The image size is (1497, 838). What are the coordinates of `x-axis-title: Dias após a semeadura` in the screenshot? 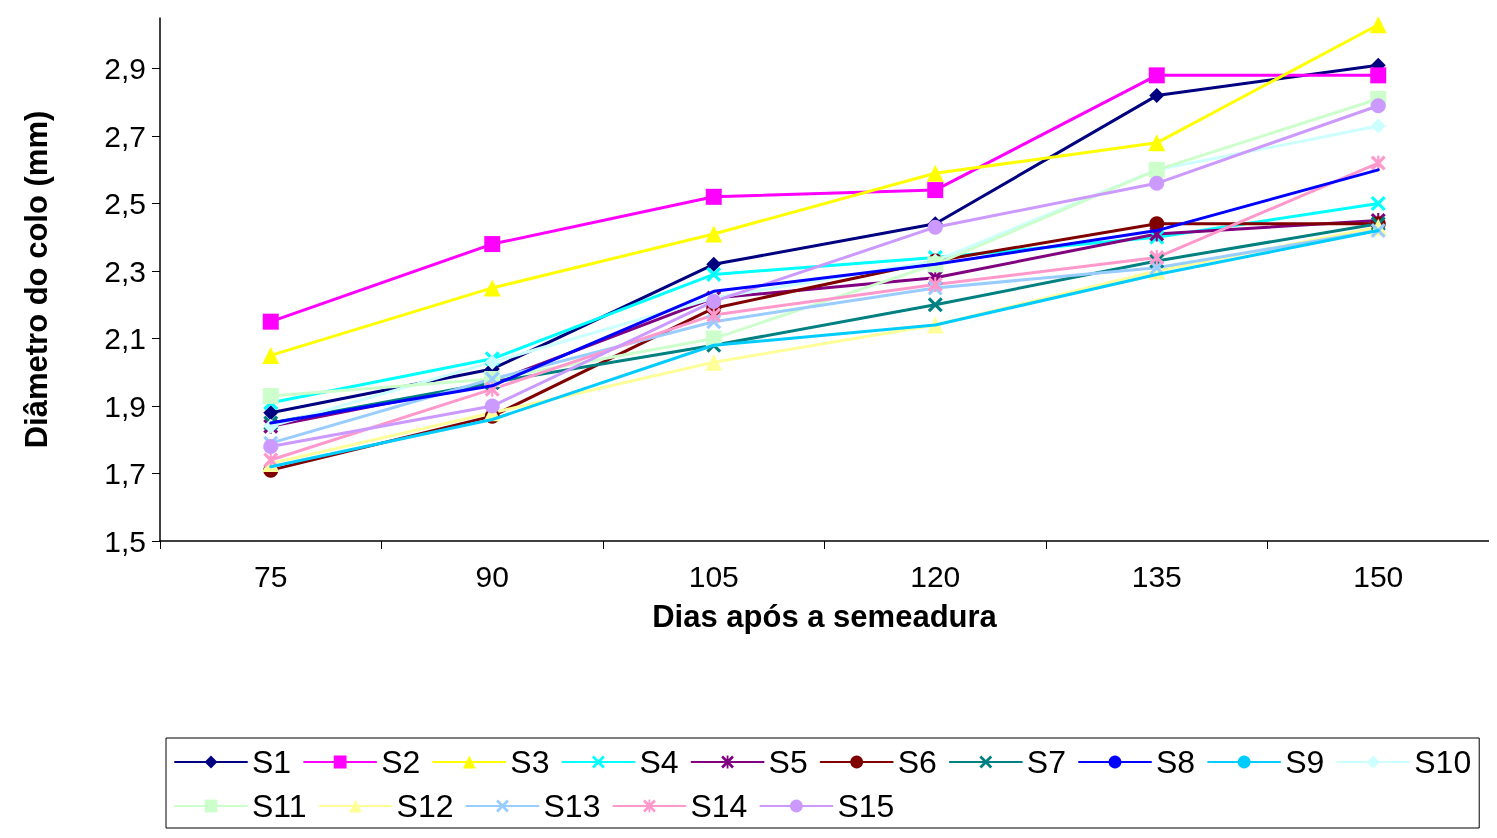 It's located at (825, 616).